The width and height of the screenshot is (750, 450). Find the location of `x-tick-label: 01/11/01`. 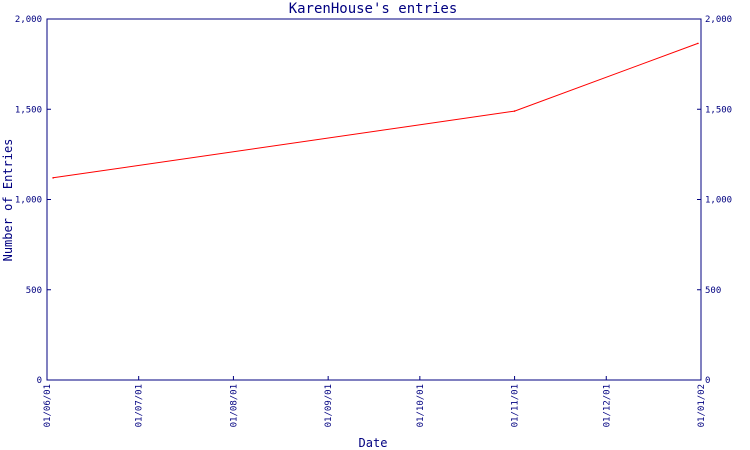

x-tick-label: 01/11/01 is located at coordinates (516, 405).